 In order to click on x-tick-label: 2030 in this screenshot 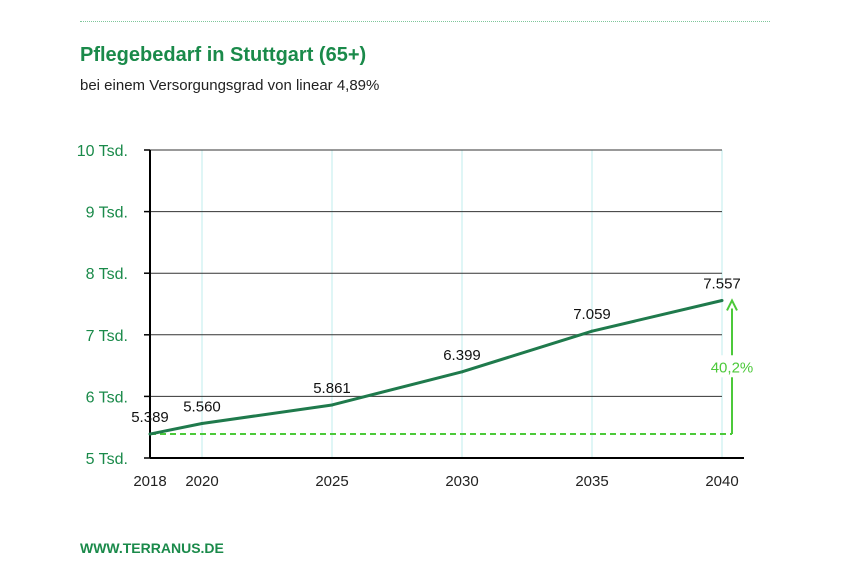, I will do `click(461, 481)`.